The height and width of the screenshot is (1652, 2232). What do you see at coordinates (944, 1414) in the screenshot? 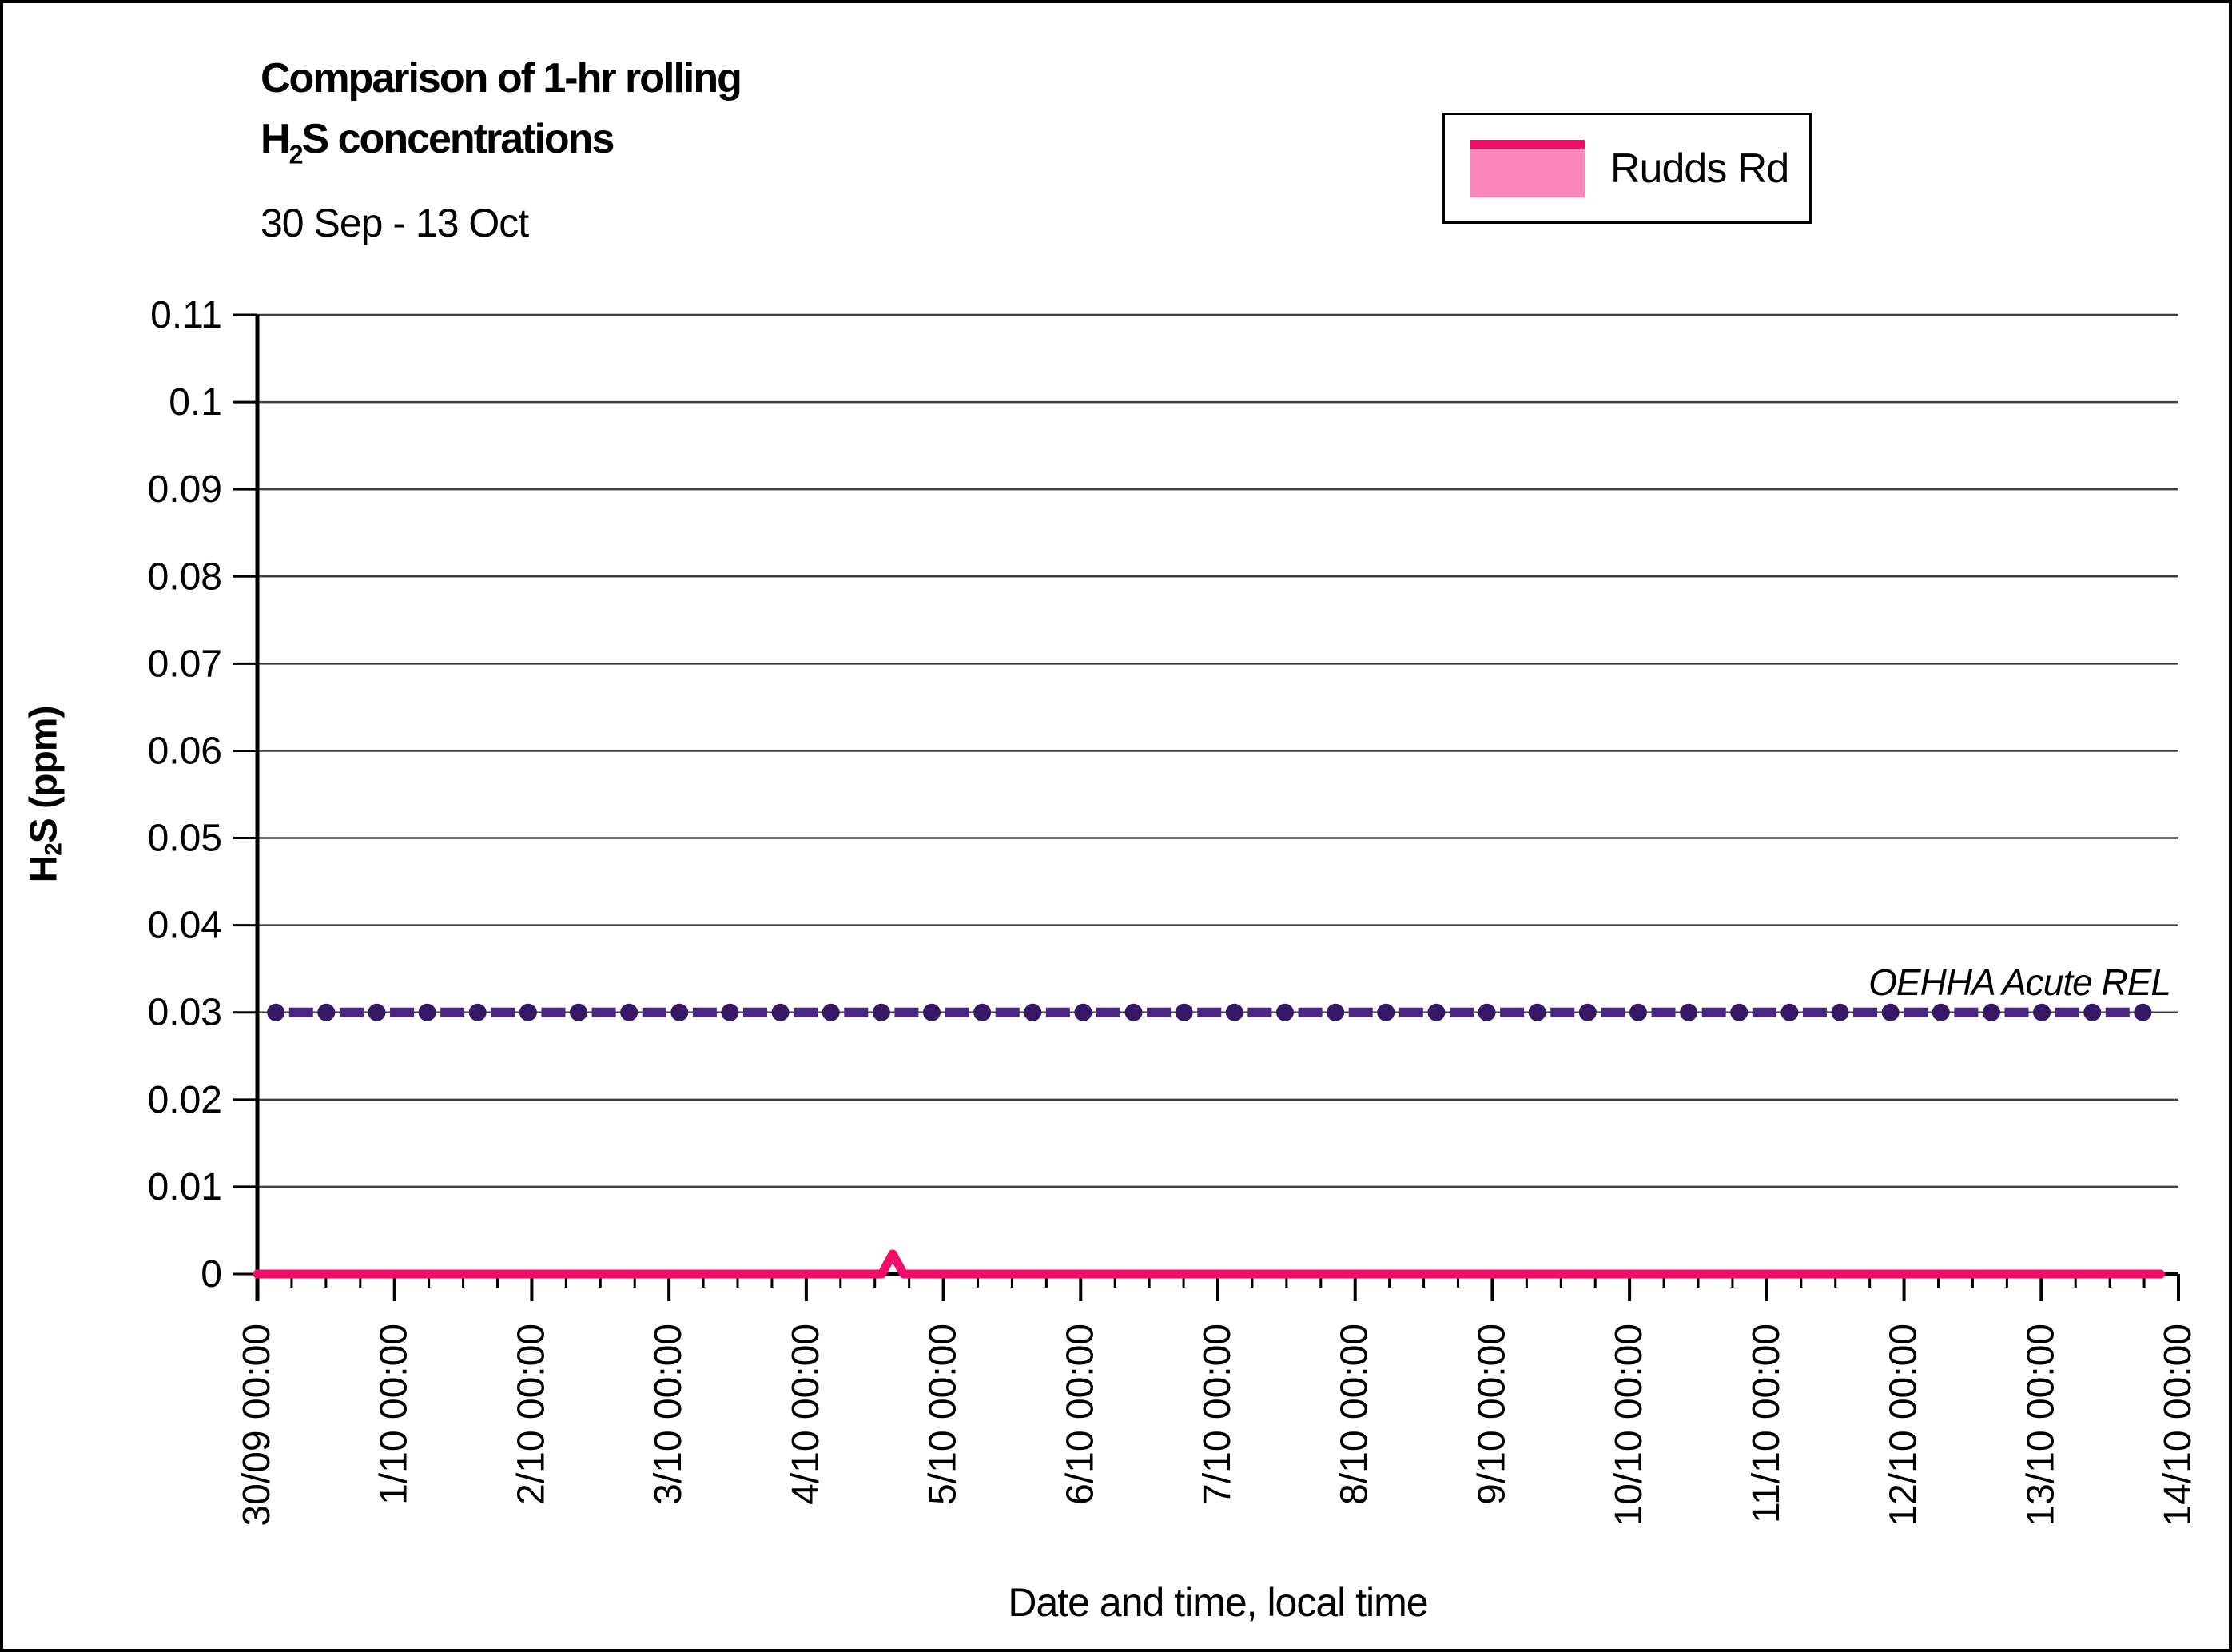
I see `x-tick-label: 5/10 00:00` at bounding box center [944, 1414].